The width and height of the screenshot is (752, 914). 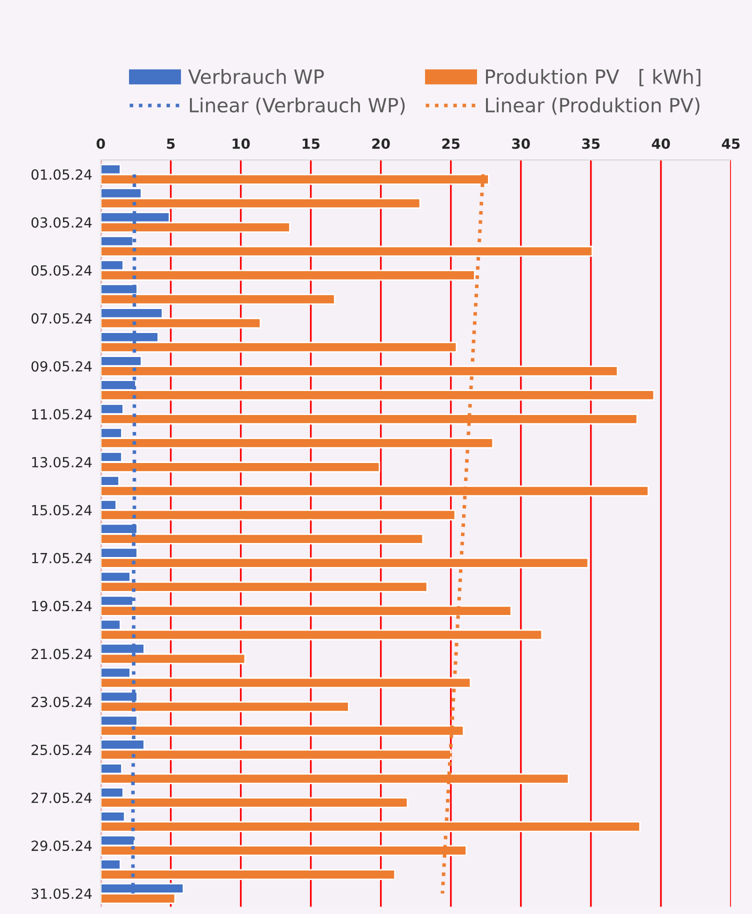 I want to click on x-tick-label: 10, so click(x=241, y=143).